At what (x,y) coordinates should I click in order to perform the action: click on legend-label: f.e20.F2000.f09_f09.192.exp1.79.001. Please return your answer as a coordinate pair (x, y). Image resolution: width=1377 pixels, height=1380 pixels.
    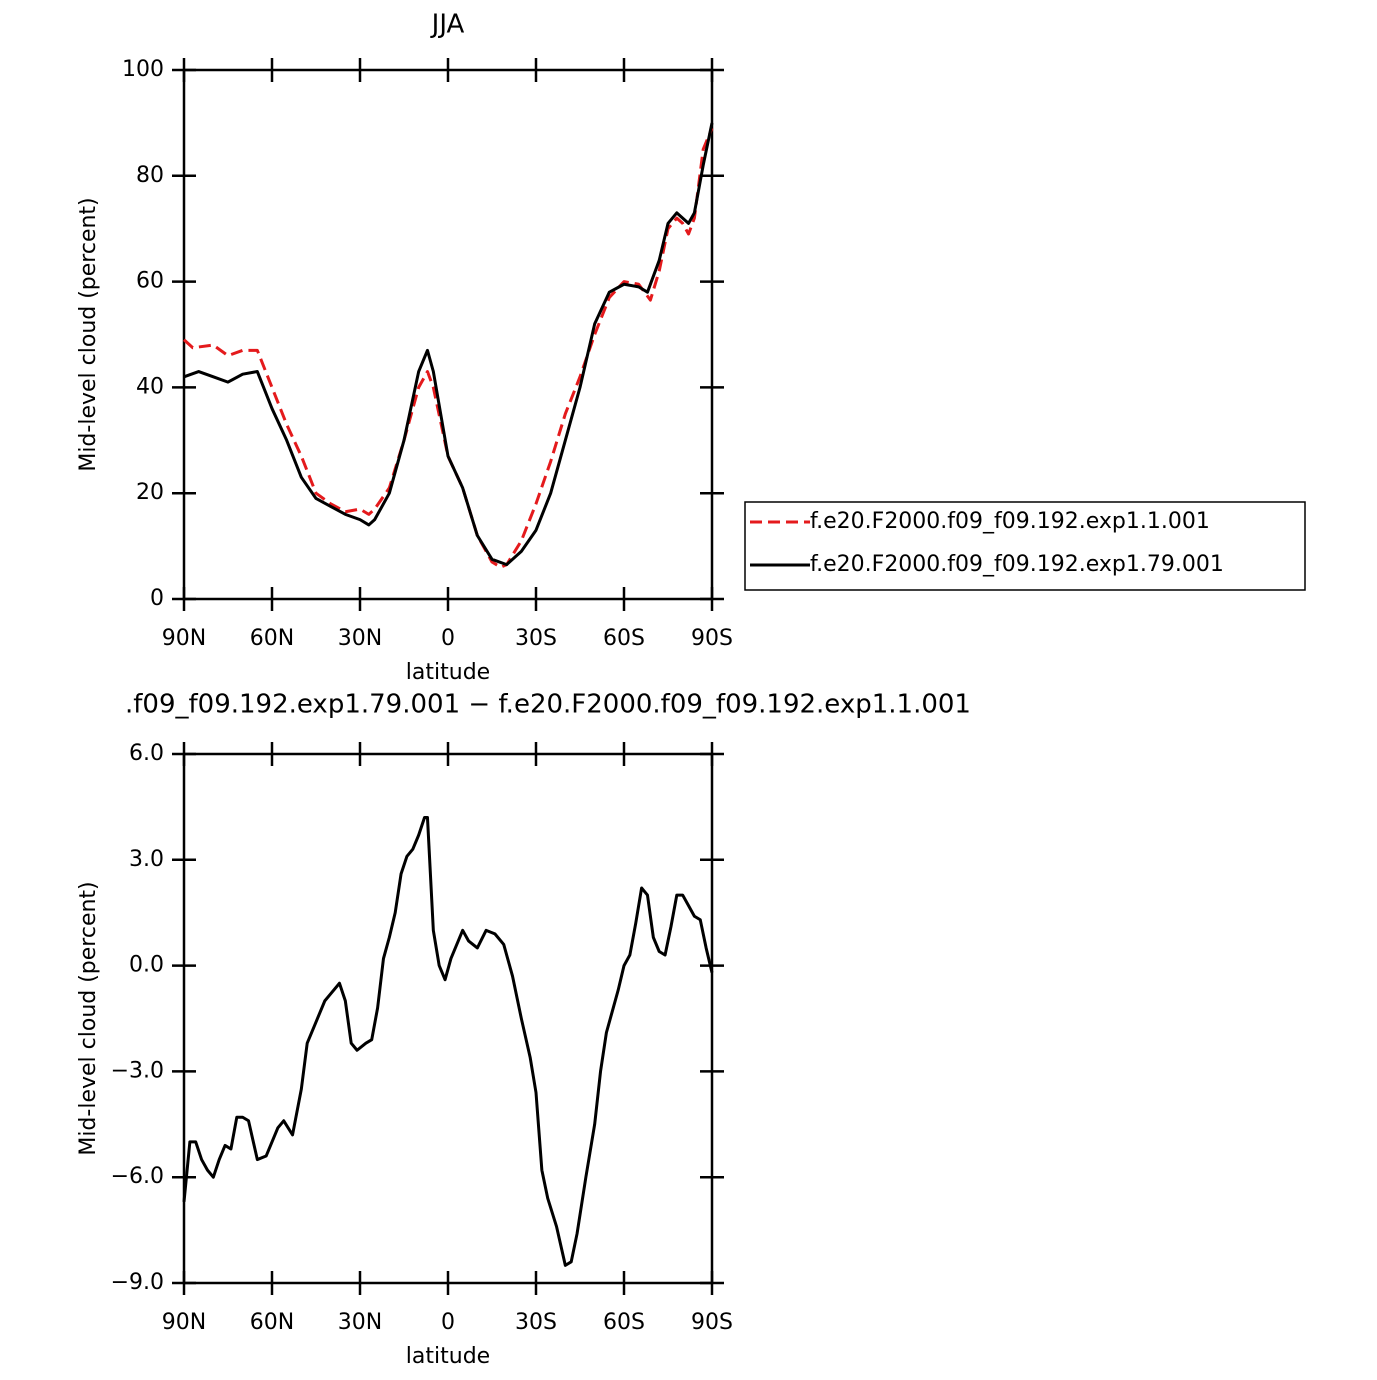
    Looking at the image, I should click on (1017, 564).